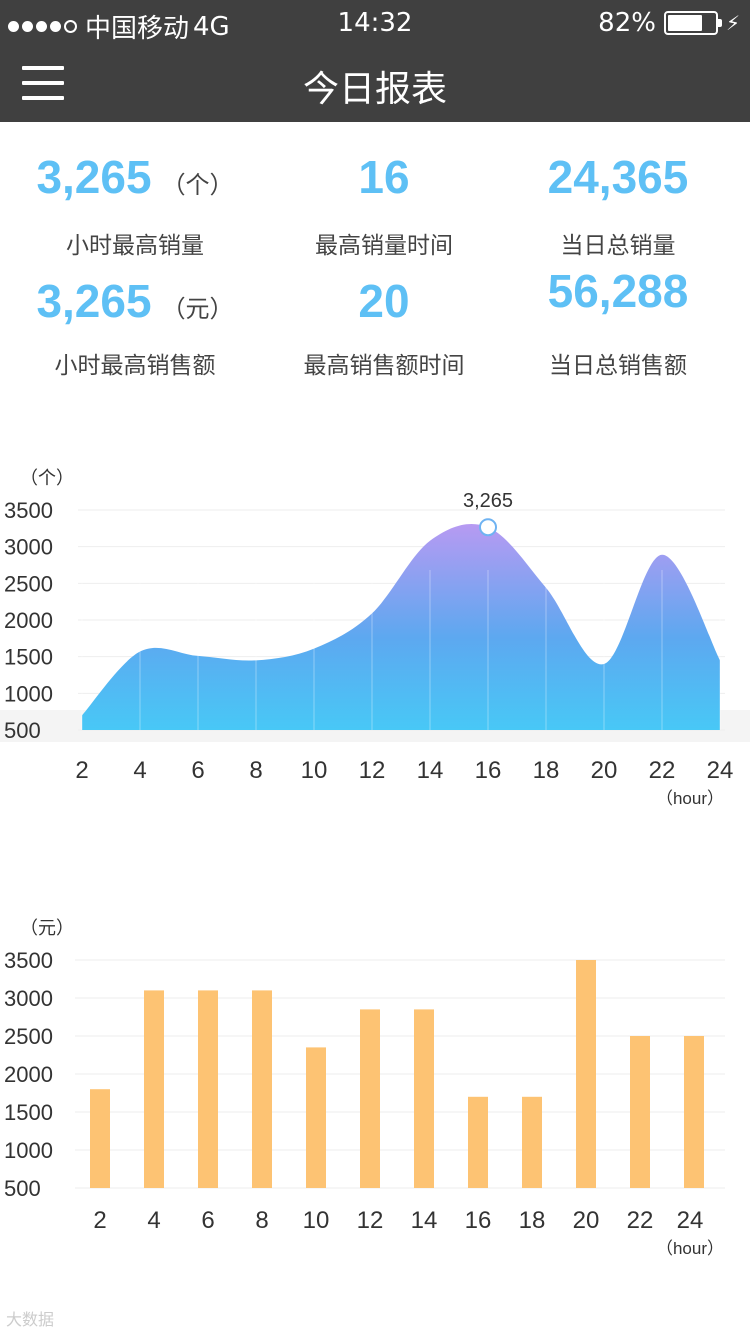 The width and height of the screenshot is (750, 1334). I want to click on signal-indicator: 中国移动 4G, so click(119, 26).